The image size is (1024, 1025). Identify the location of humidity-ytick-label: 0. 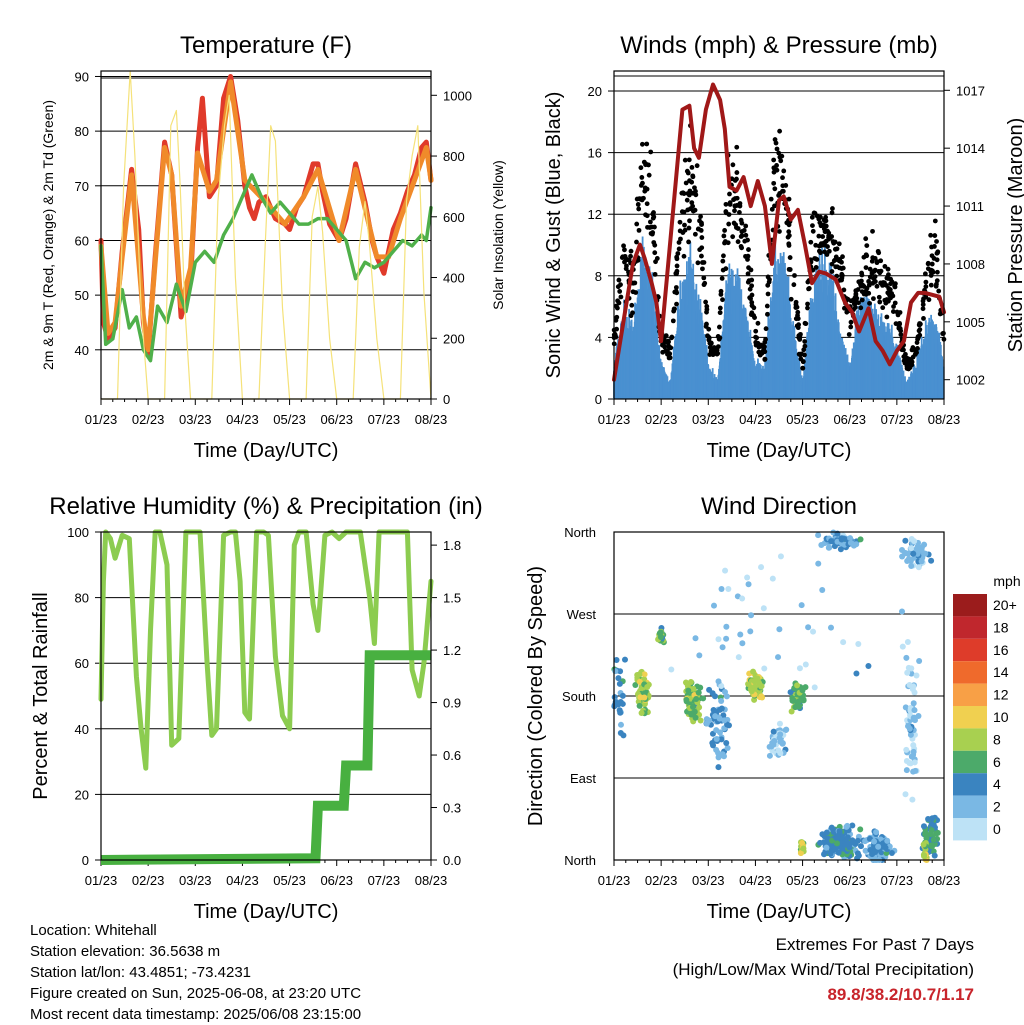
(85, 860).